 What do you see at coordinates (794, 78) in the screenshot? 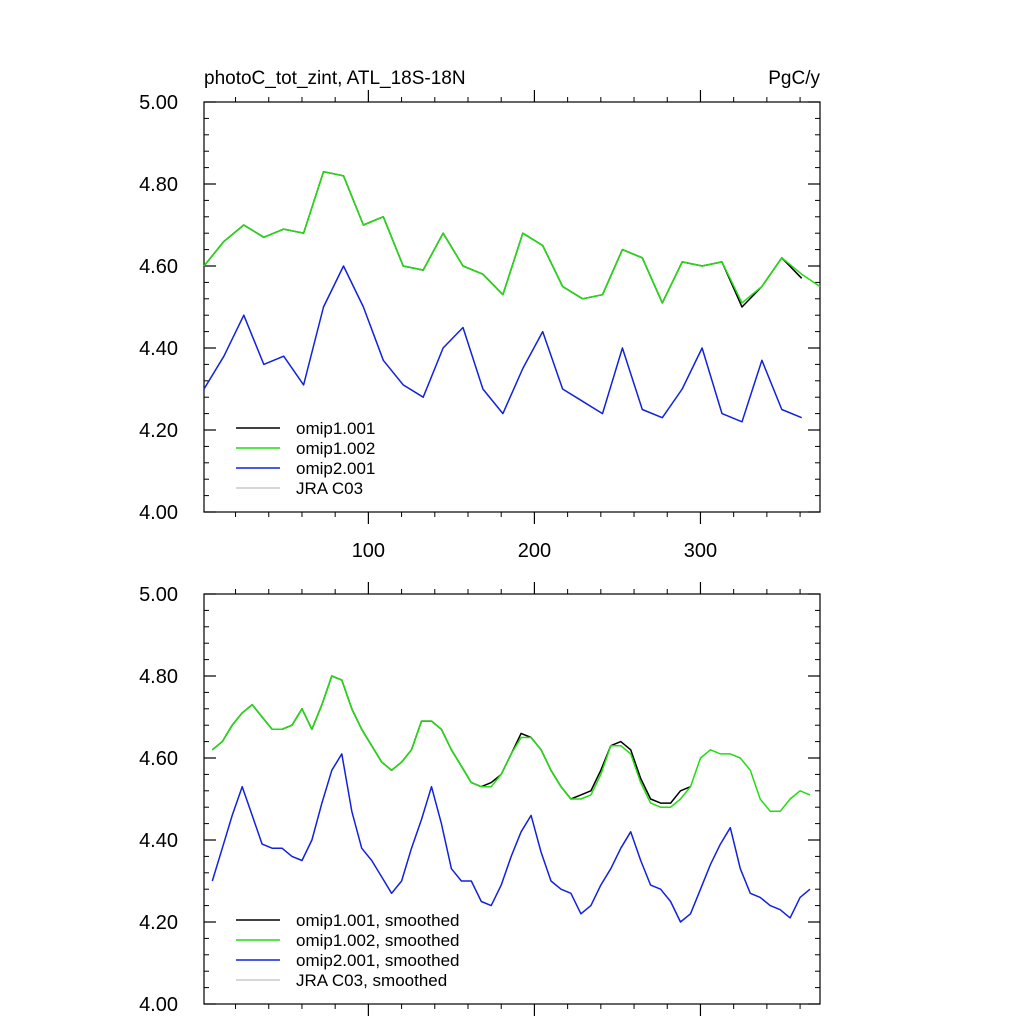
I see `chart-units: PgC/y` at bounding box center [794, 78].